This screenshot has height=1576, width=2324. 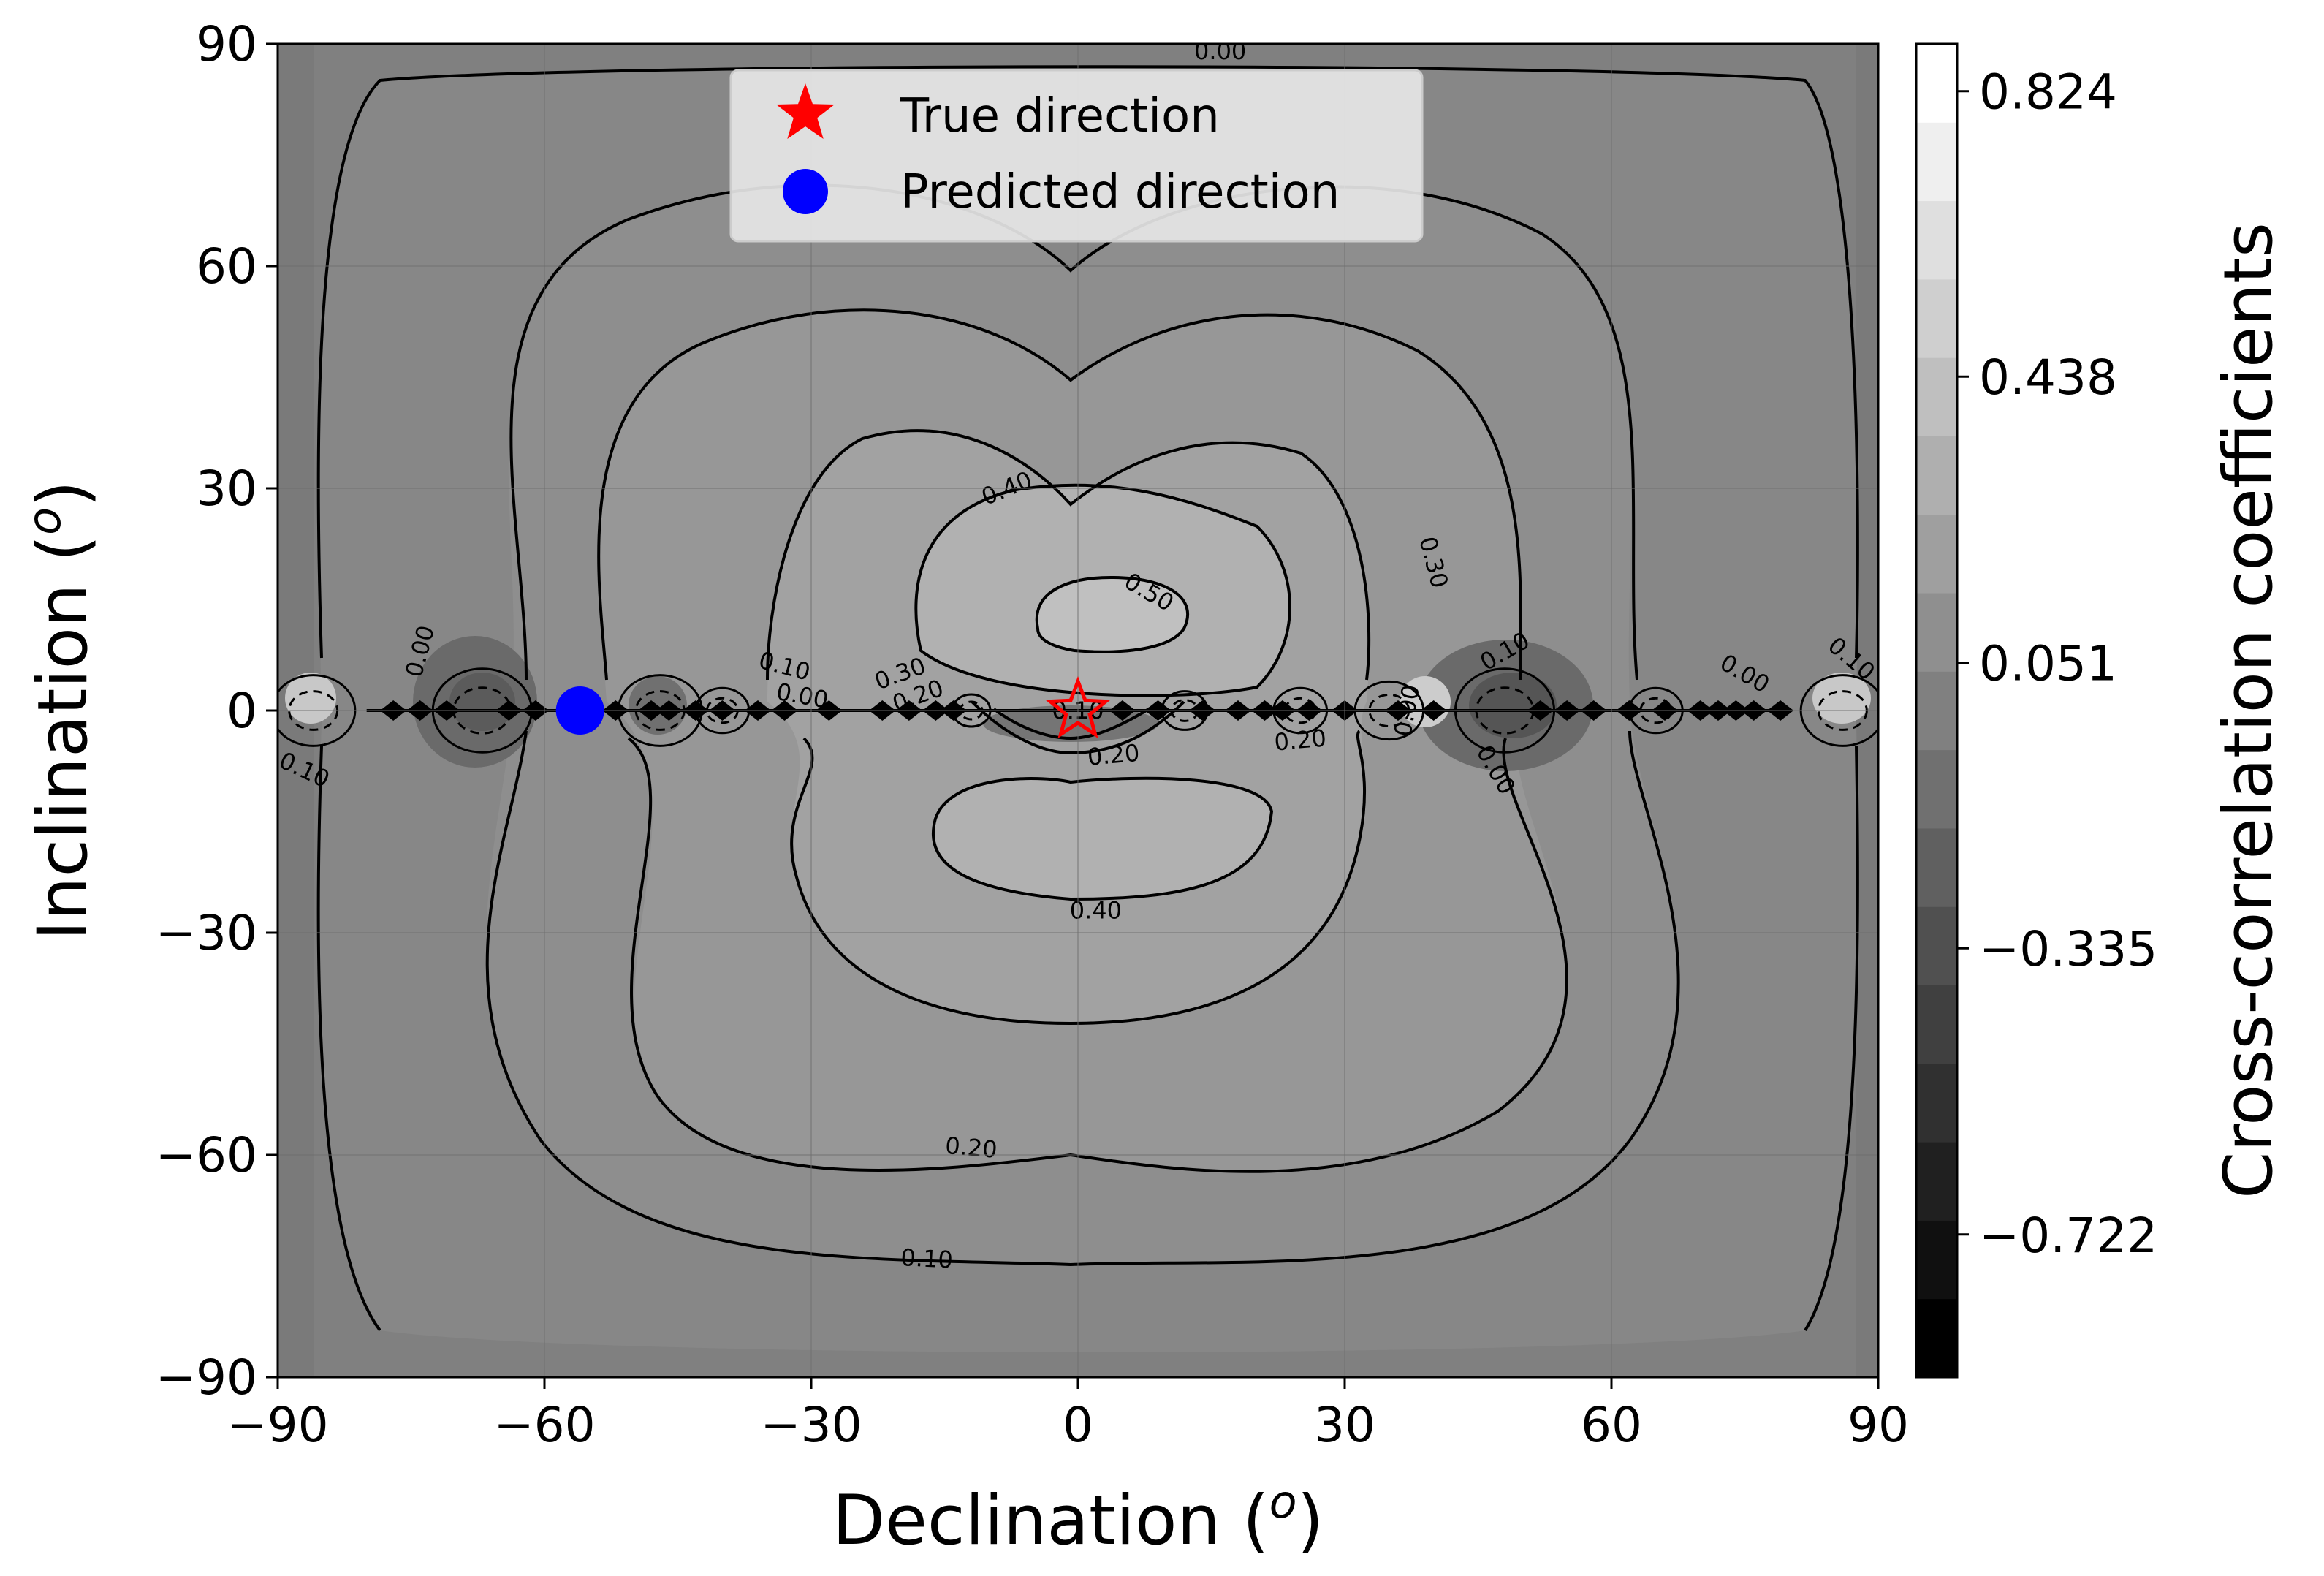 I want to click on contour-label-0: 0.00, so click(x=1220, y=51).